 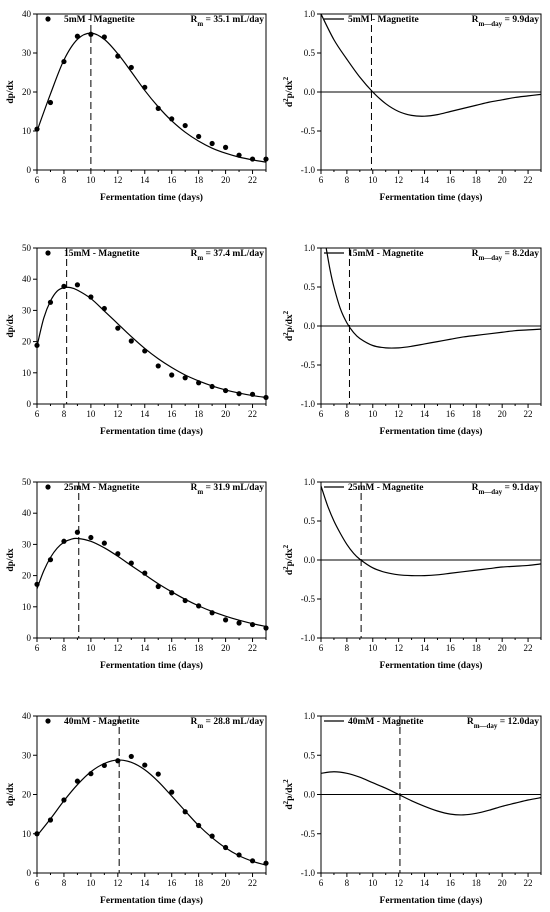 What do you see at coordinates (172, 648) in the screenshot?
I see `x-tick-label: 16` at bounding box center [172, 648].